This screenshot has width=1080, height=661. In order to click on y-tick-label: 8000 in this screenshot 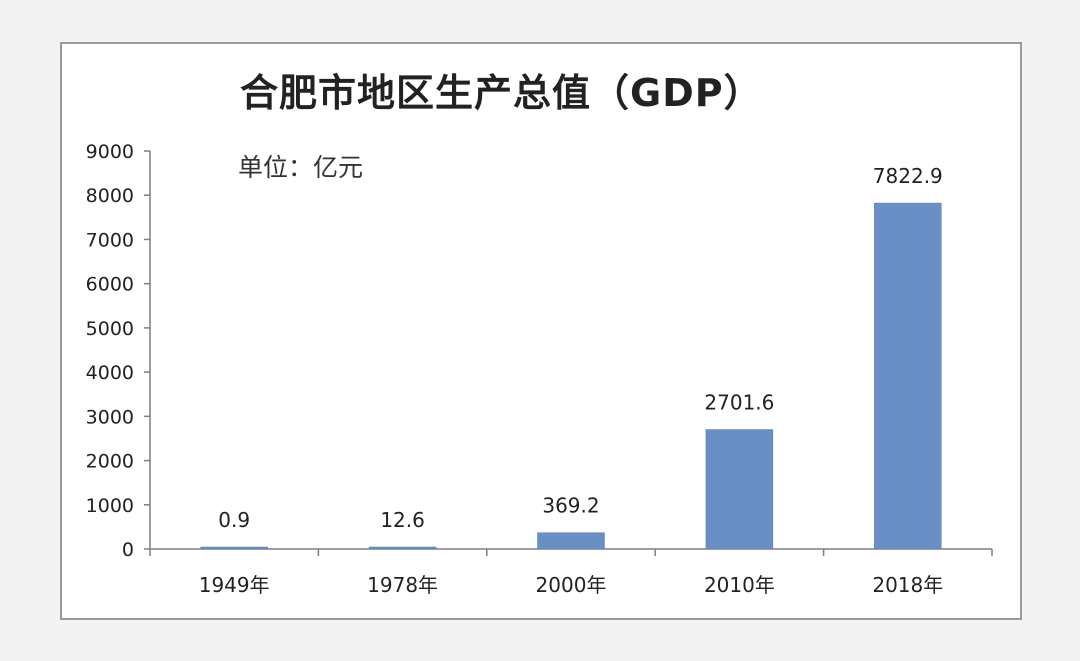, I will do `click(110, 196)`.